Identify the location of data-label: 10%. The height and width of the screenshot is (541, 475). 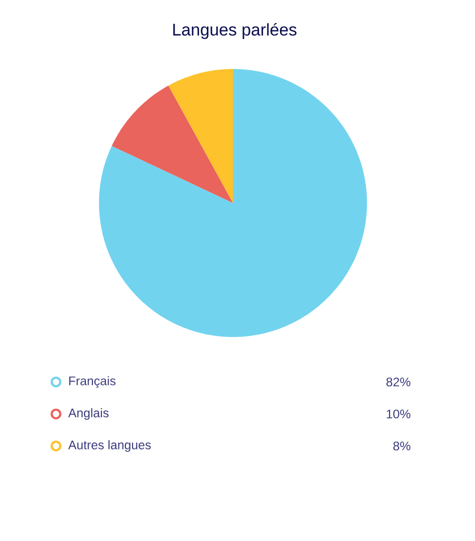
(398, 414).